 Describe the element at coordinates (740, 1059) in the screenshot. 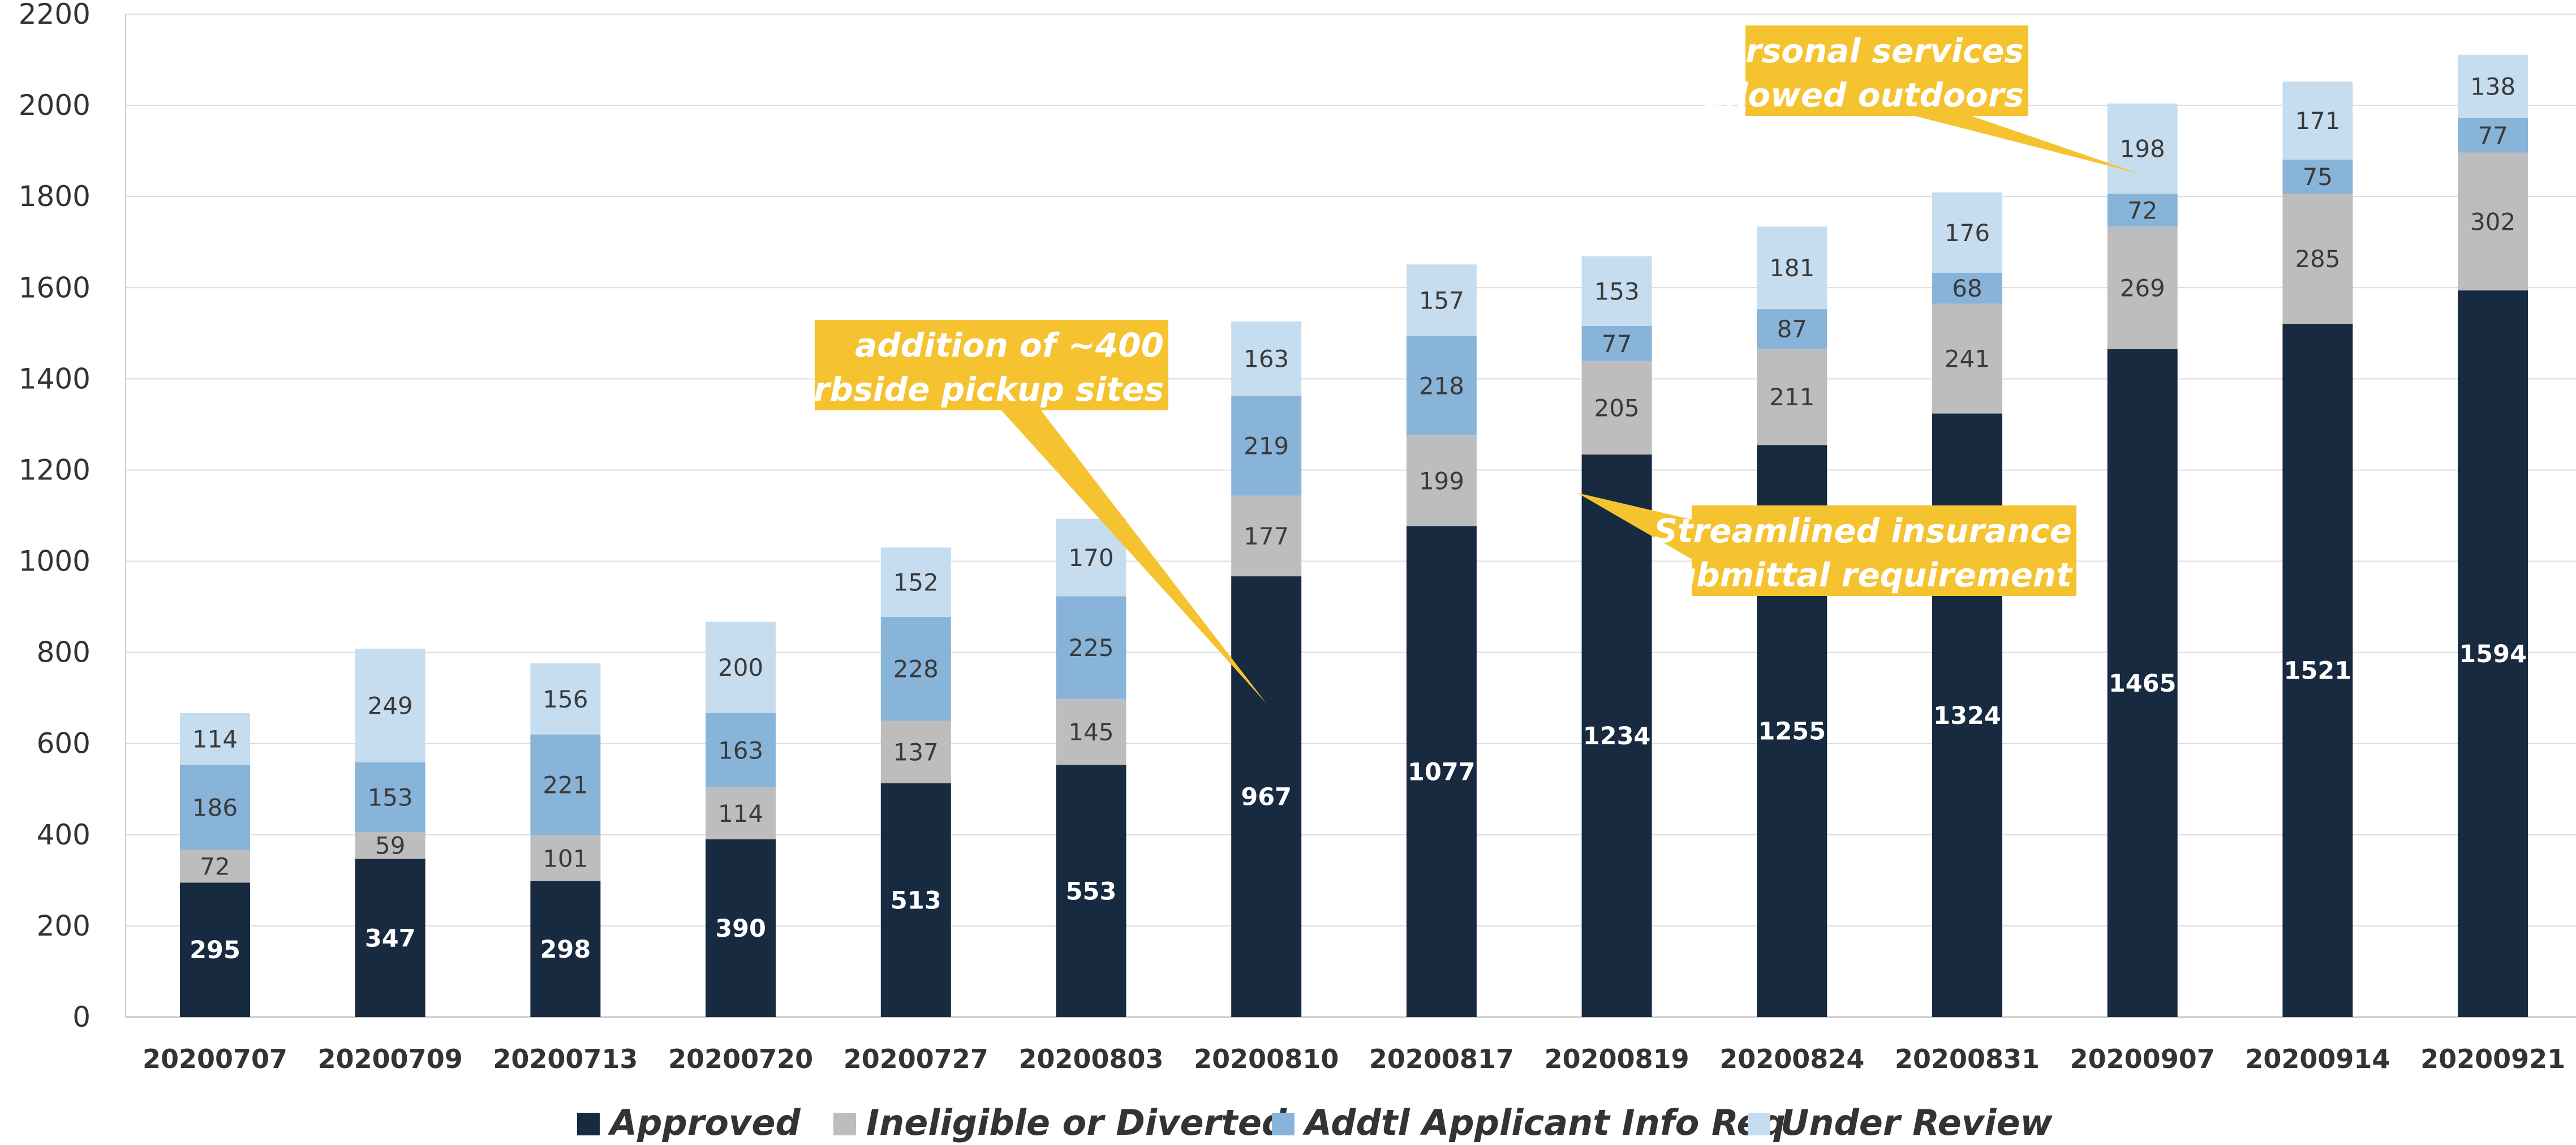

I see `x-tick-label: 20200720` at that location.